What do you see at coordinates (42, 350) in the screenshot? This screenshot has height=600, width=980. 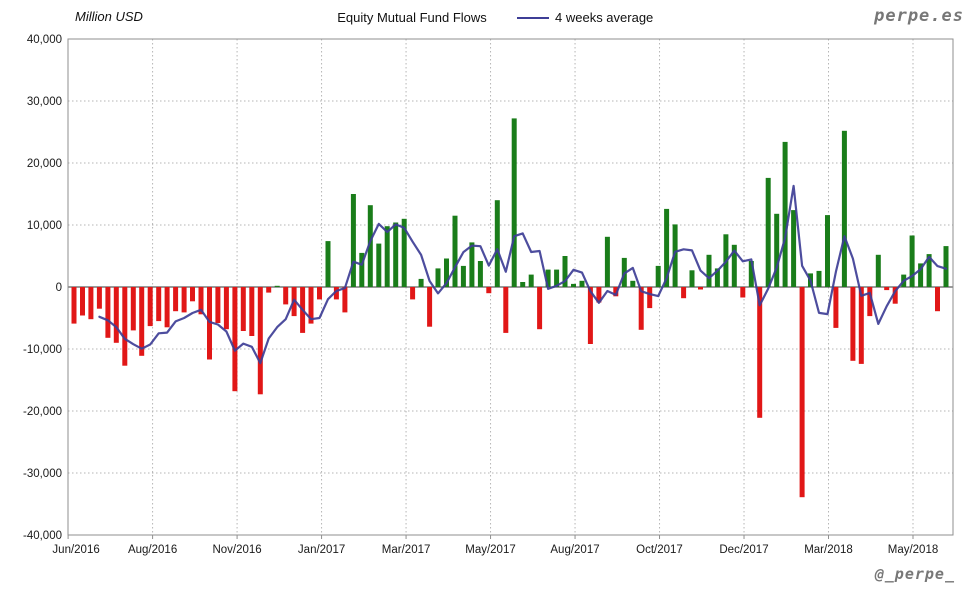 I see `y-tick-label: -10,000` at bounding box center [42, 350].